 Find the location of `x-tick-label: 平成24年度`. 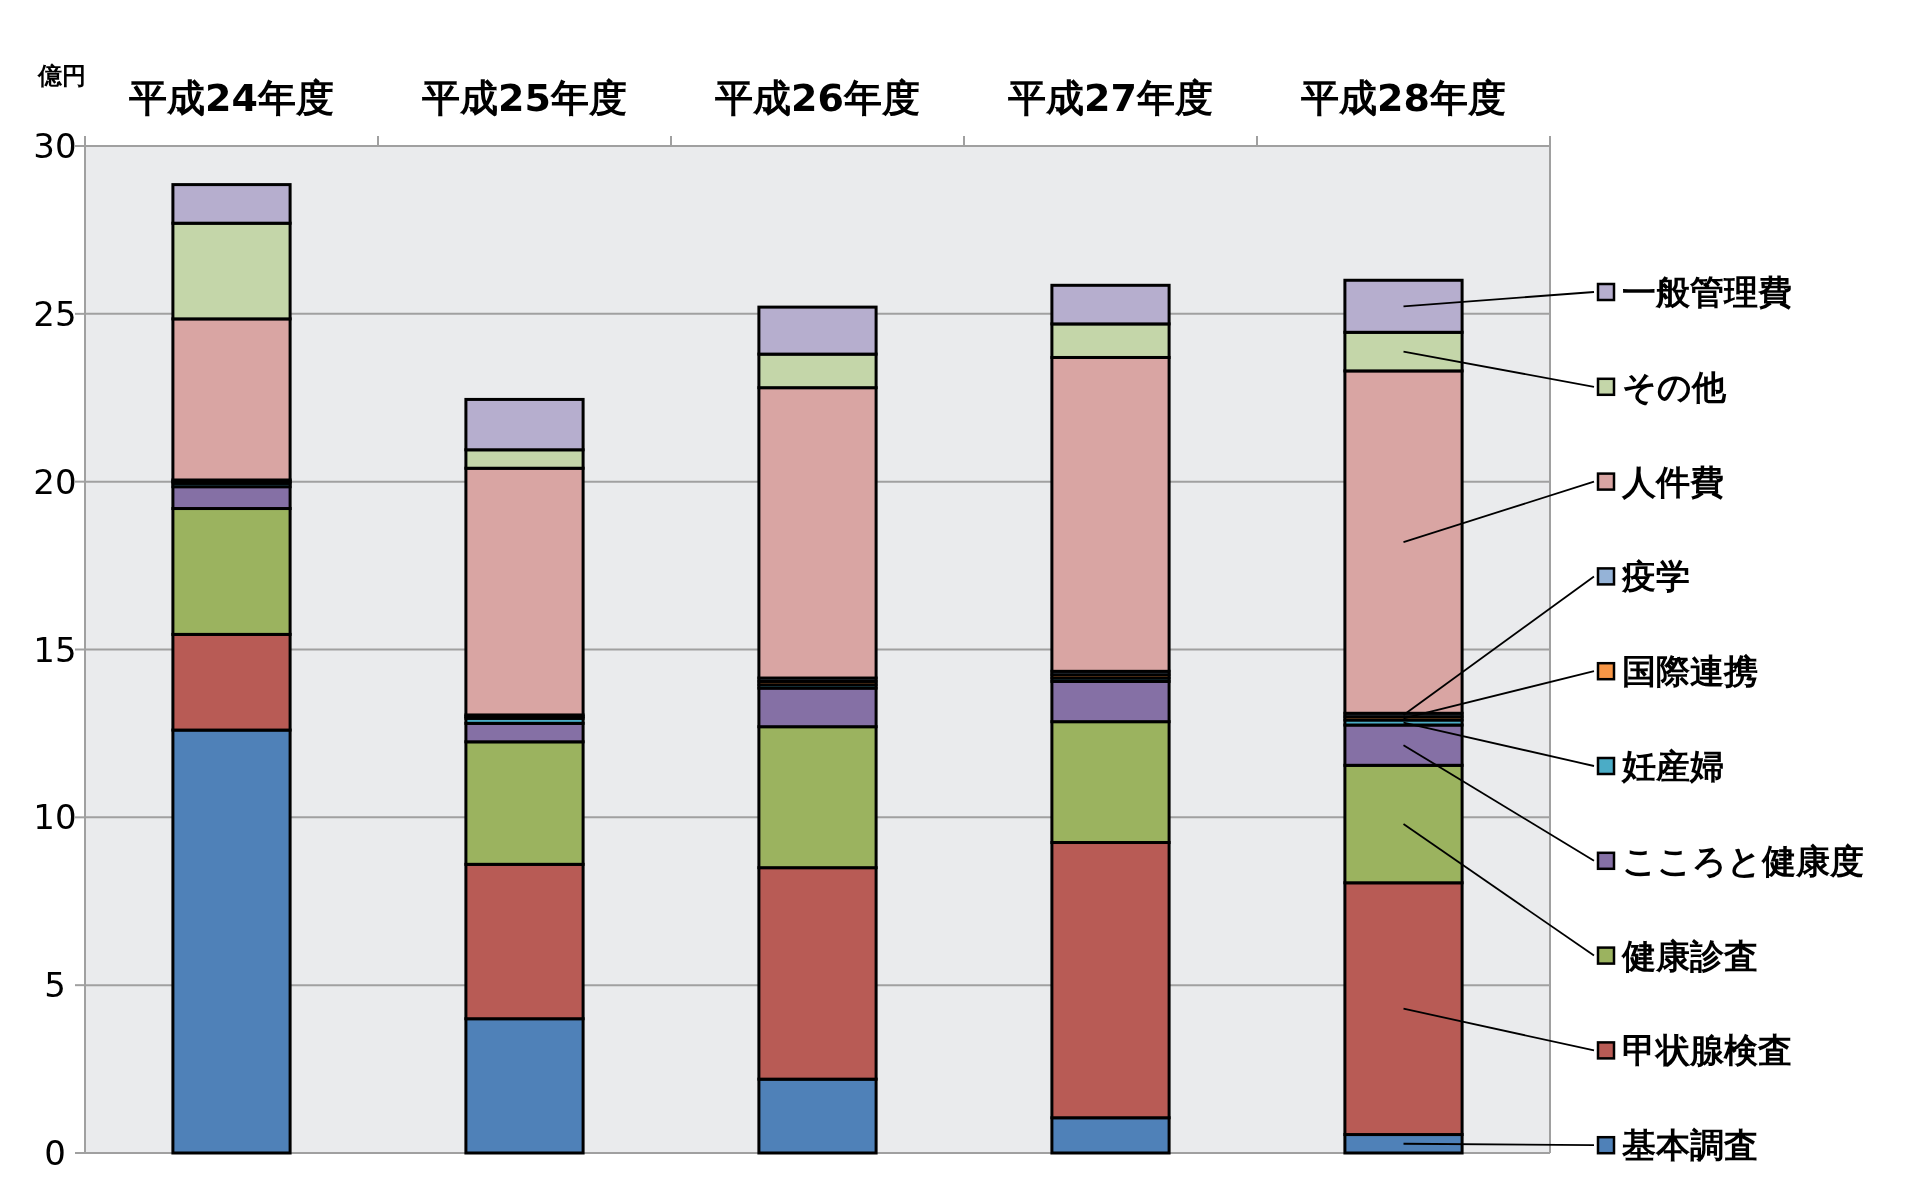

x-tick-label: 平成24年度 is located at coordinates (231, 98).